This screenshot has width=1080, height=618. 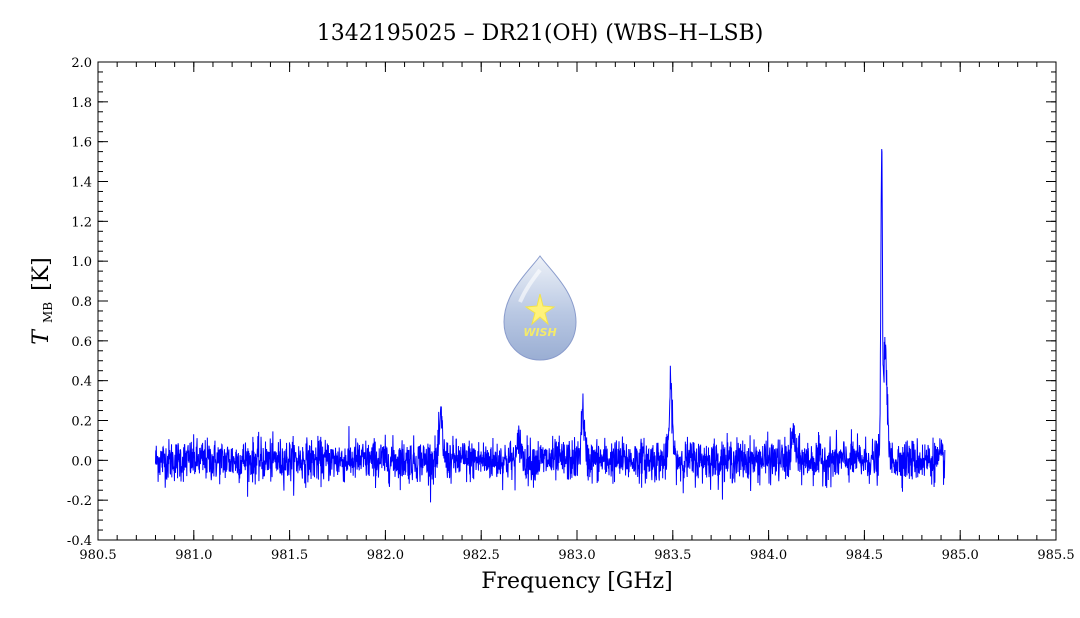 I want to click on svg-text: T MB [K], so click(x=43, y=300).